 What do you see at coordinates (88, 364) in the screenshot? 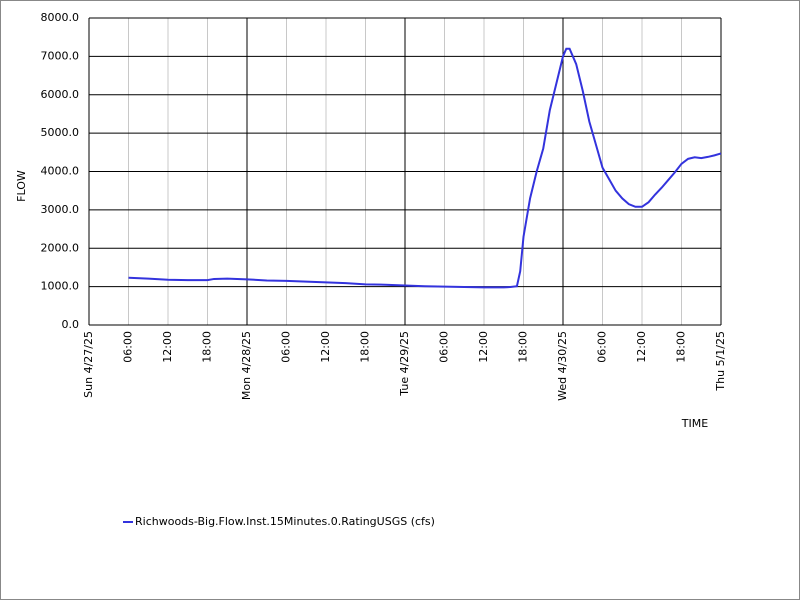
I see `x-tick-label: Sun 4/27/25` at bounding box center [88, 364].